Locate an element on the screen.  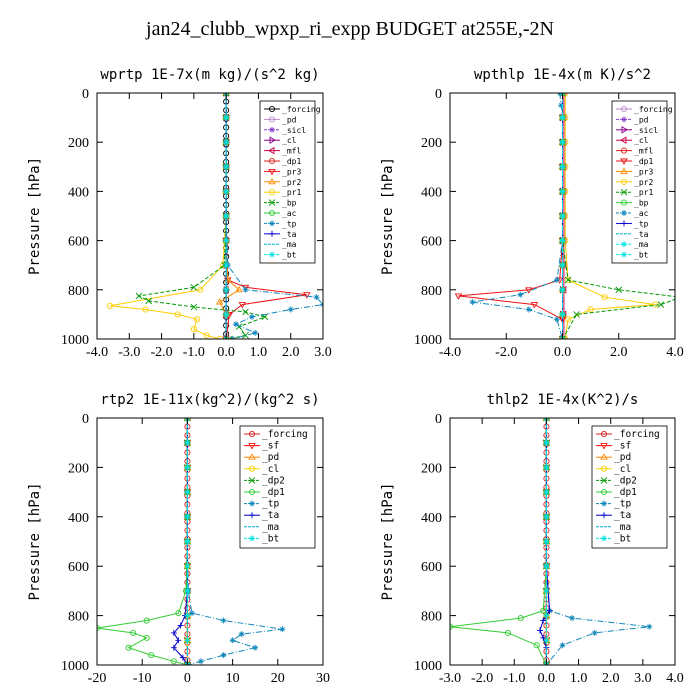
series-line-dp1 is located at coordinates (498, 541).